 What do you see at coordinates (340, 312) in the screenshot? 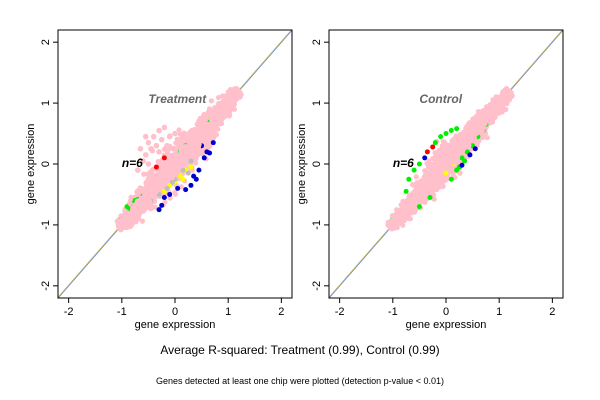
I see `x-tick-label: -2` at bounding box center [340, 312].